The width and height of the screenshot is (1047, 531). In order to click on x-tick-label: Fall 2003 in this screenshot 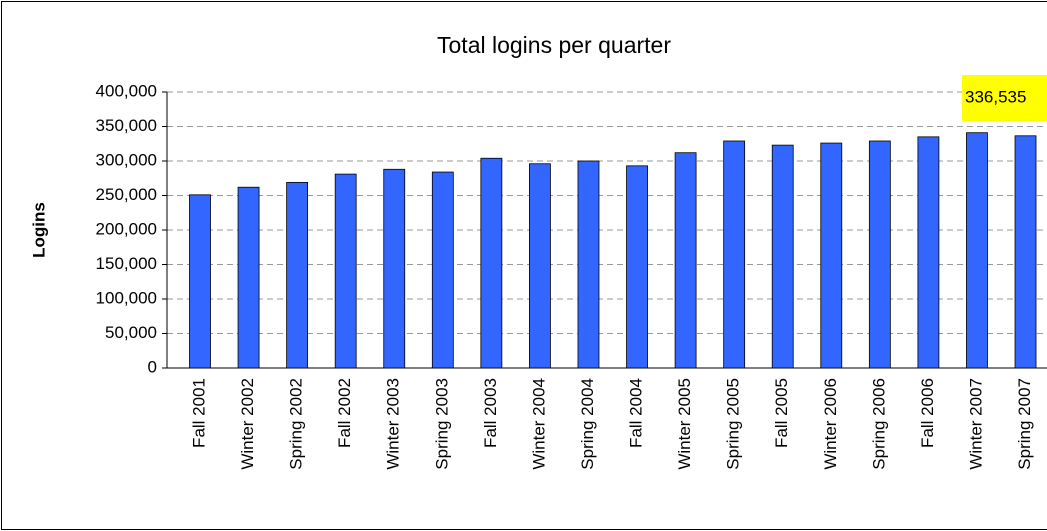, I will do `click(490, 413)`.